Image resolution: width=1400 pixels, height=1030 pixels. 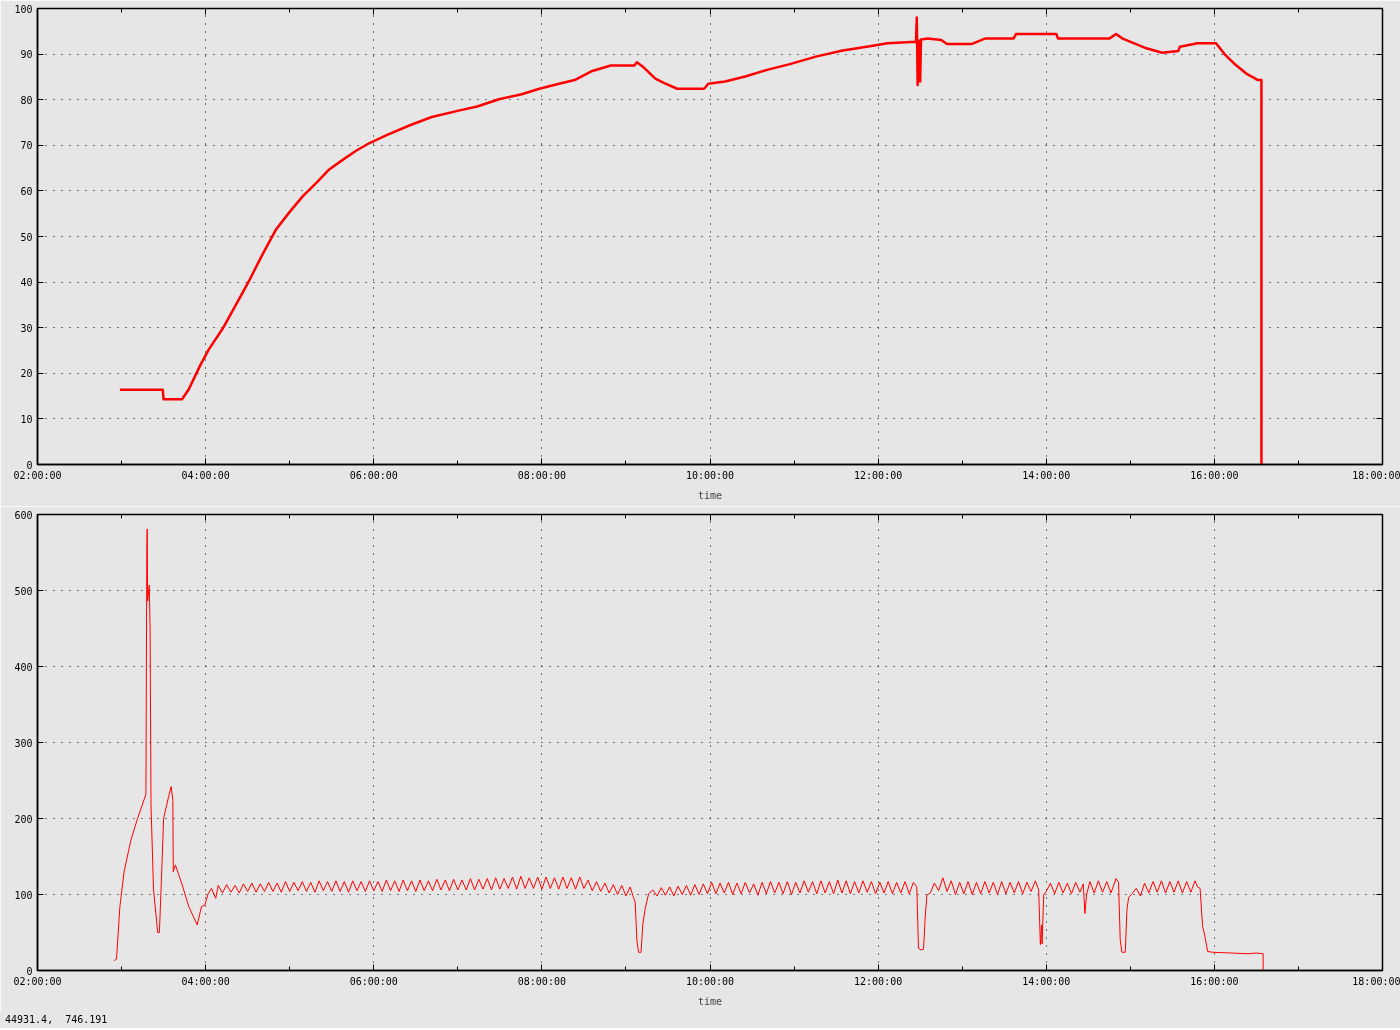 What do you see at coordinates (23, 743) in the screenshot?
I see `y-tick-label: 300` at bounding box center [23, 743].